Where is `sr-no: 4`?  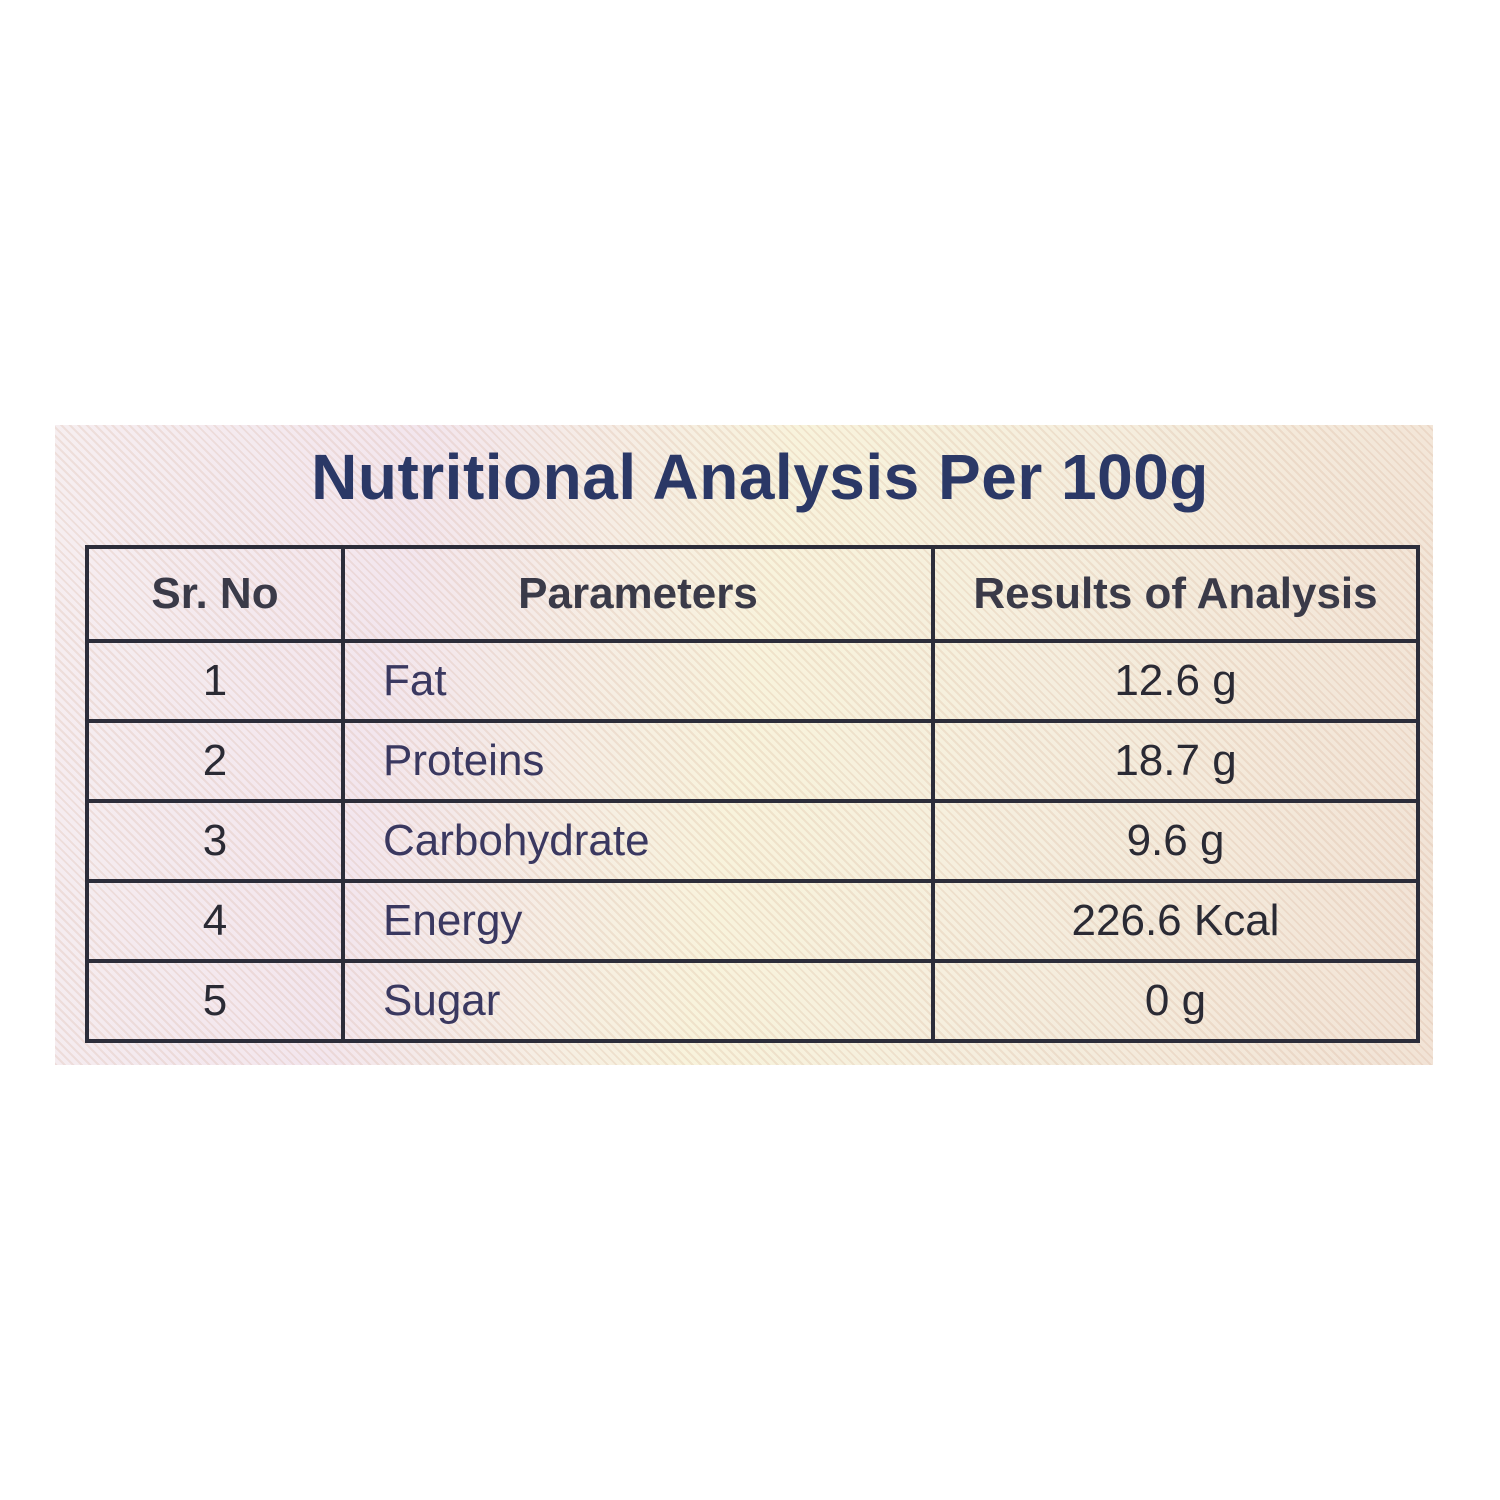
sr-no: 4 is located at coordinates (215, 921).